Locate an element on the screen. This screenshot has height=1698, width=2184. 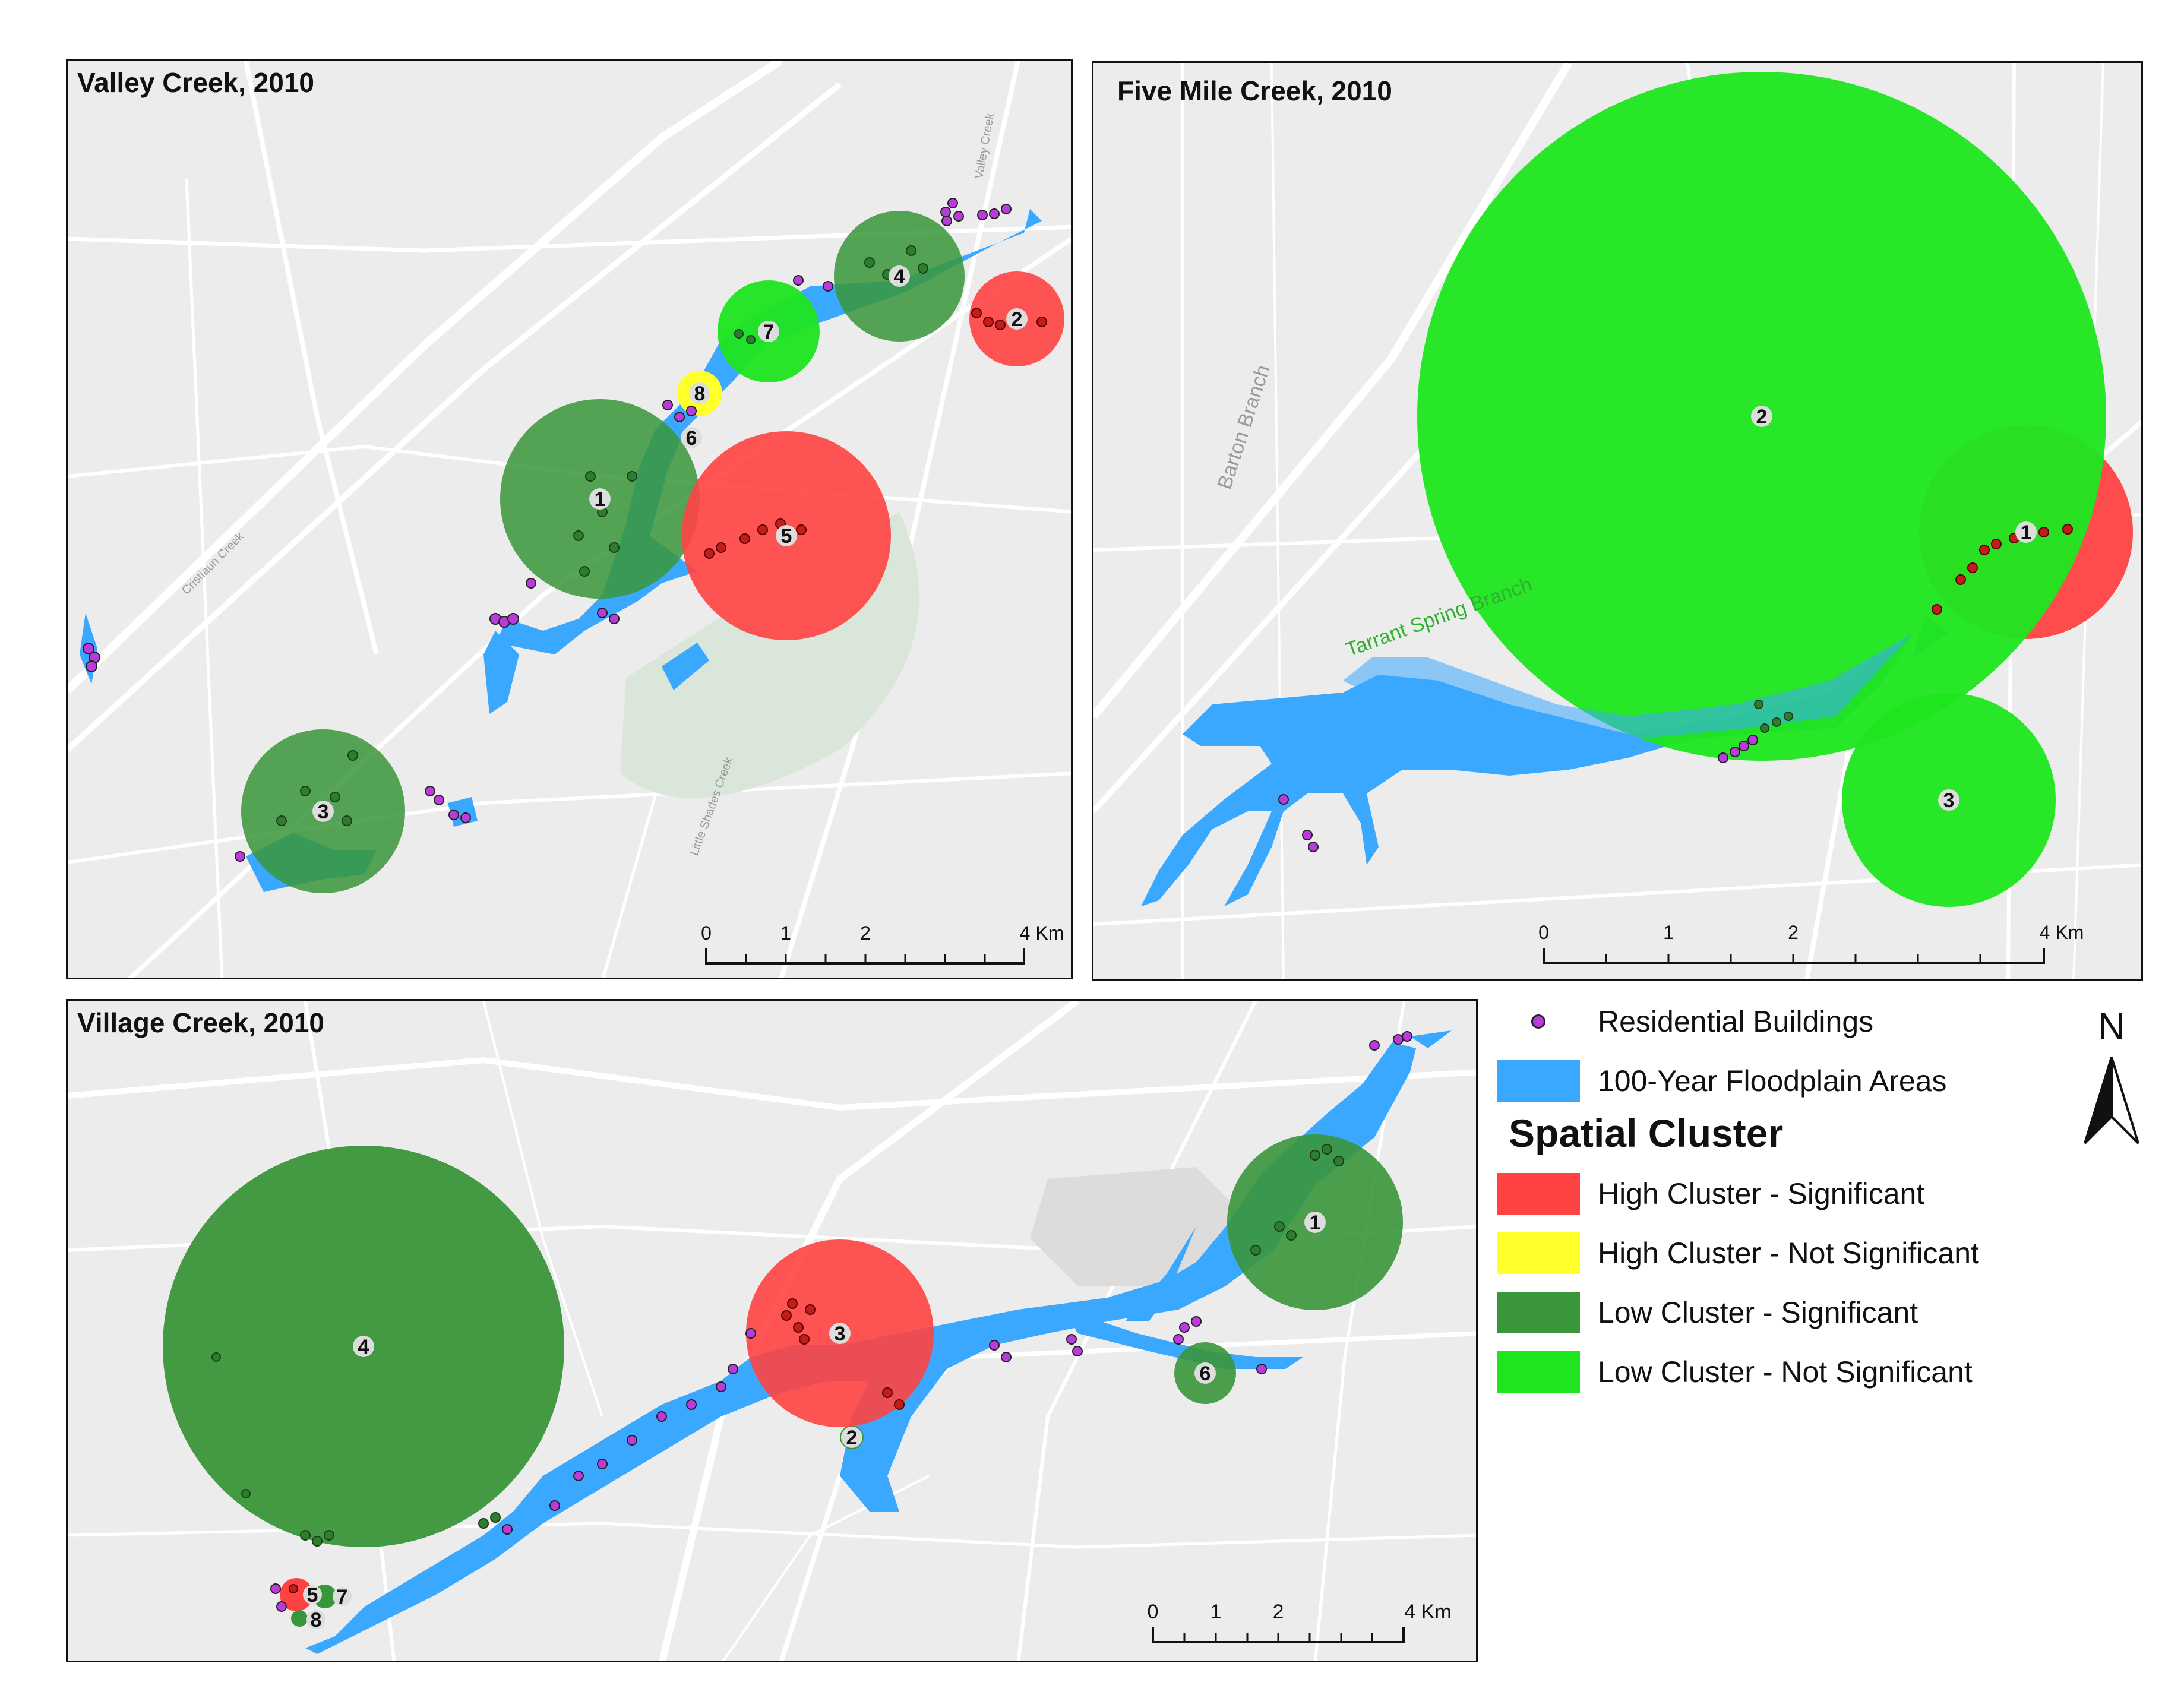
valley-cluster-2-label: 2 is located at coordinates (1017, 319).